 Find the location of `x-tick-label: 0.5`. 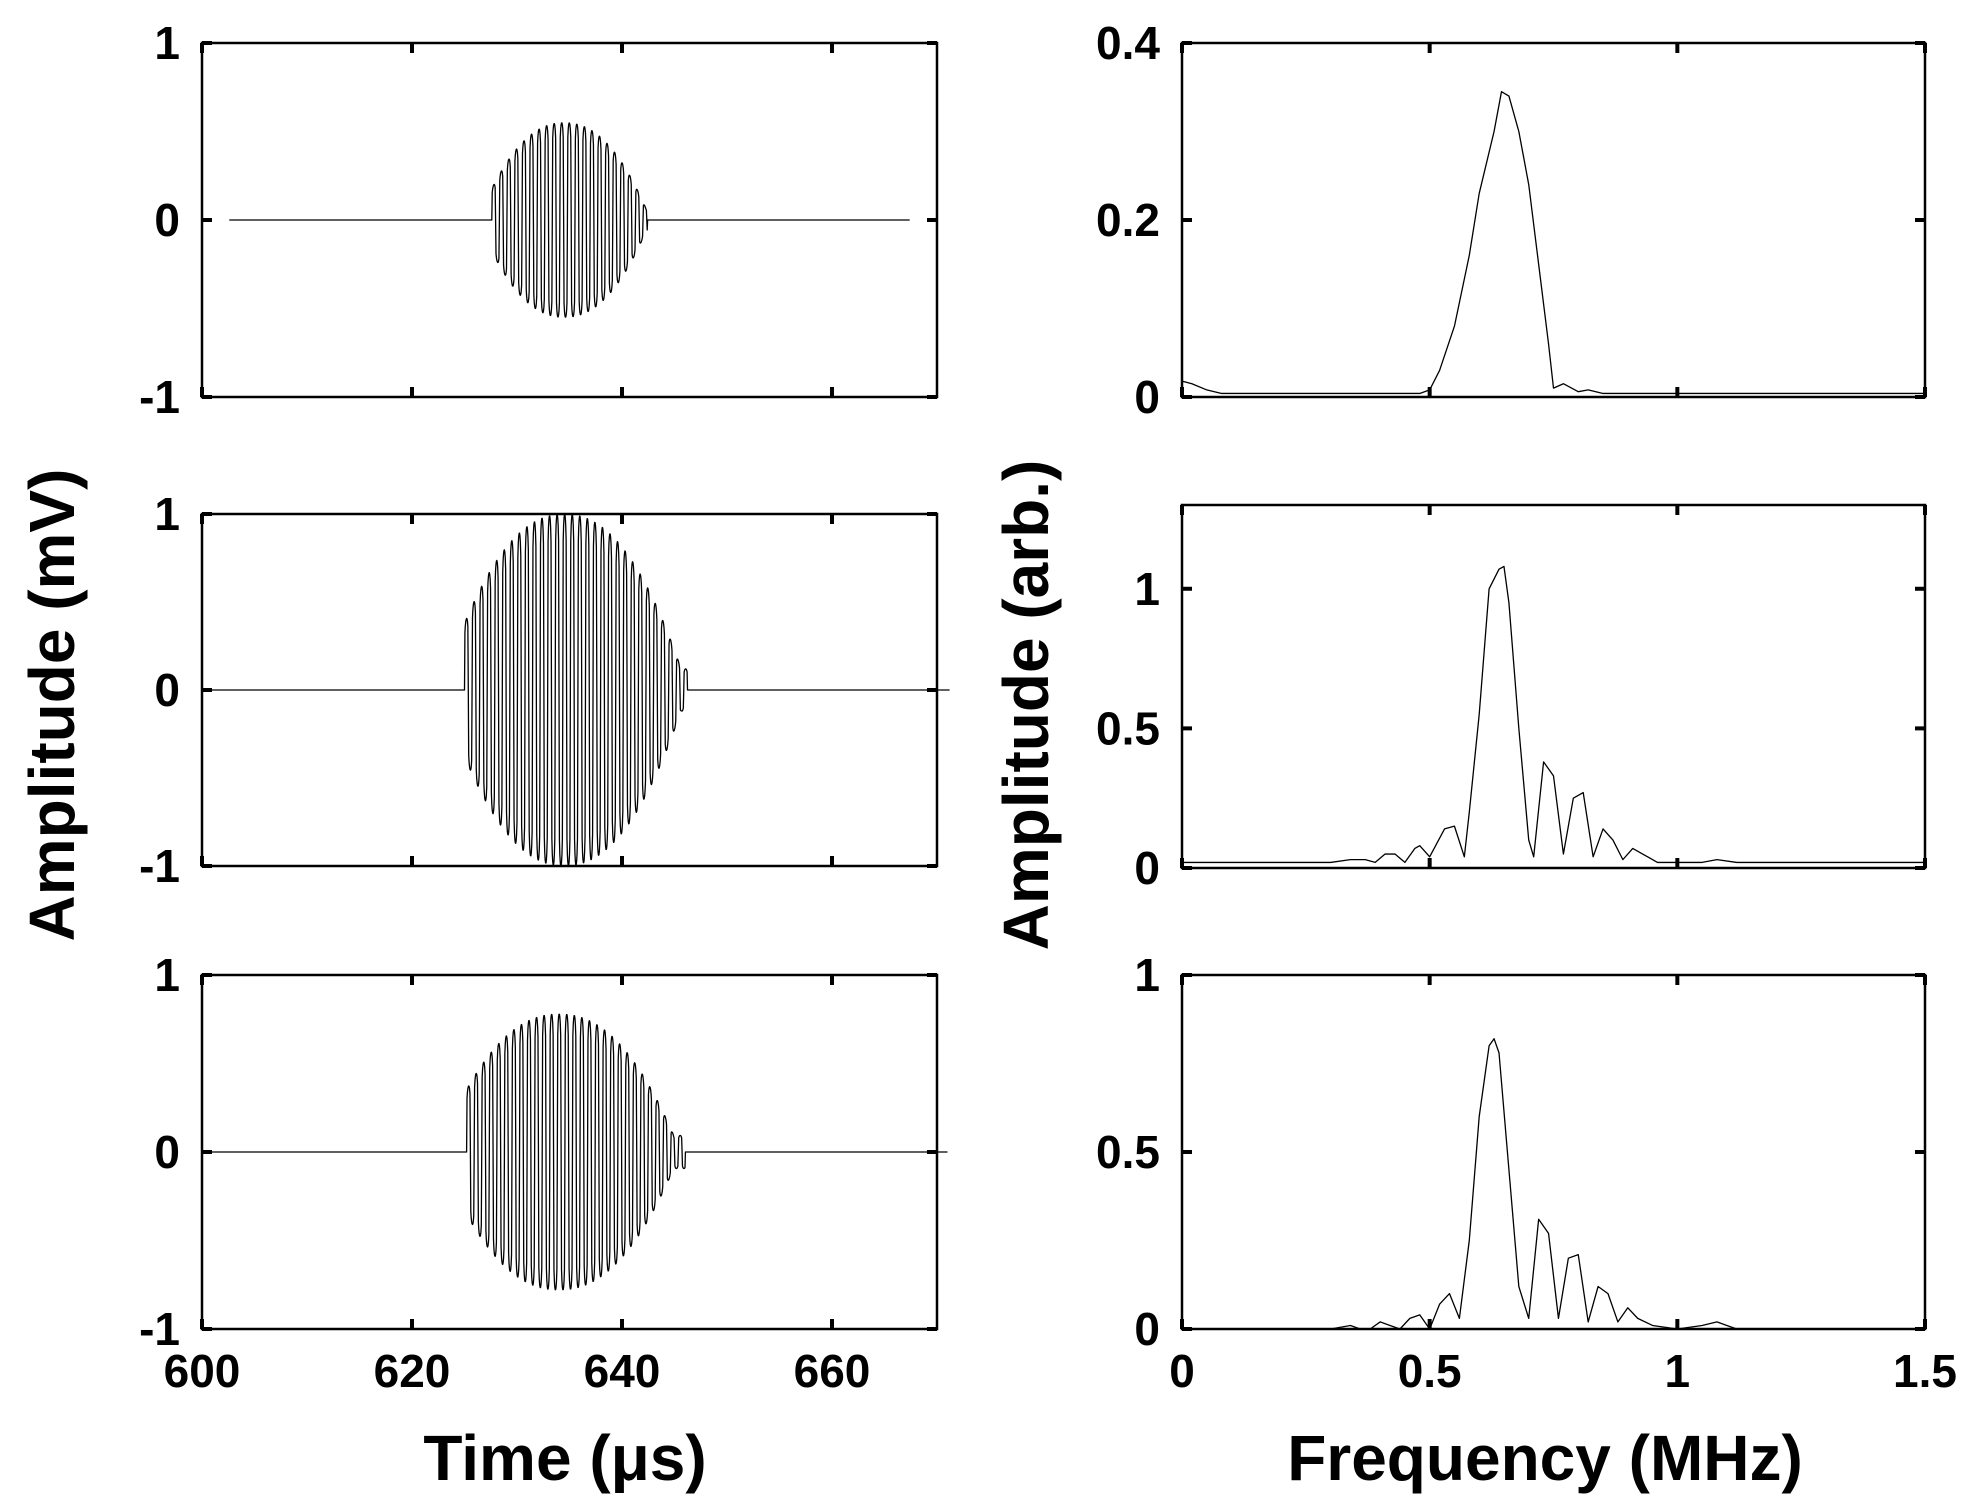

x-tick-label: 0.5 is located at coordinates (1430, 1371).